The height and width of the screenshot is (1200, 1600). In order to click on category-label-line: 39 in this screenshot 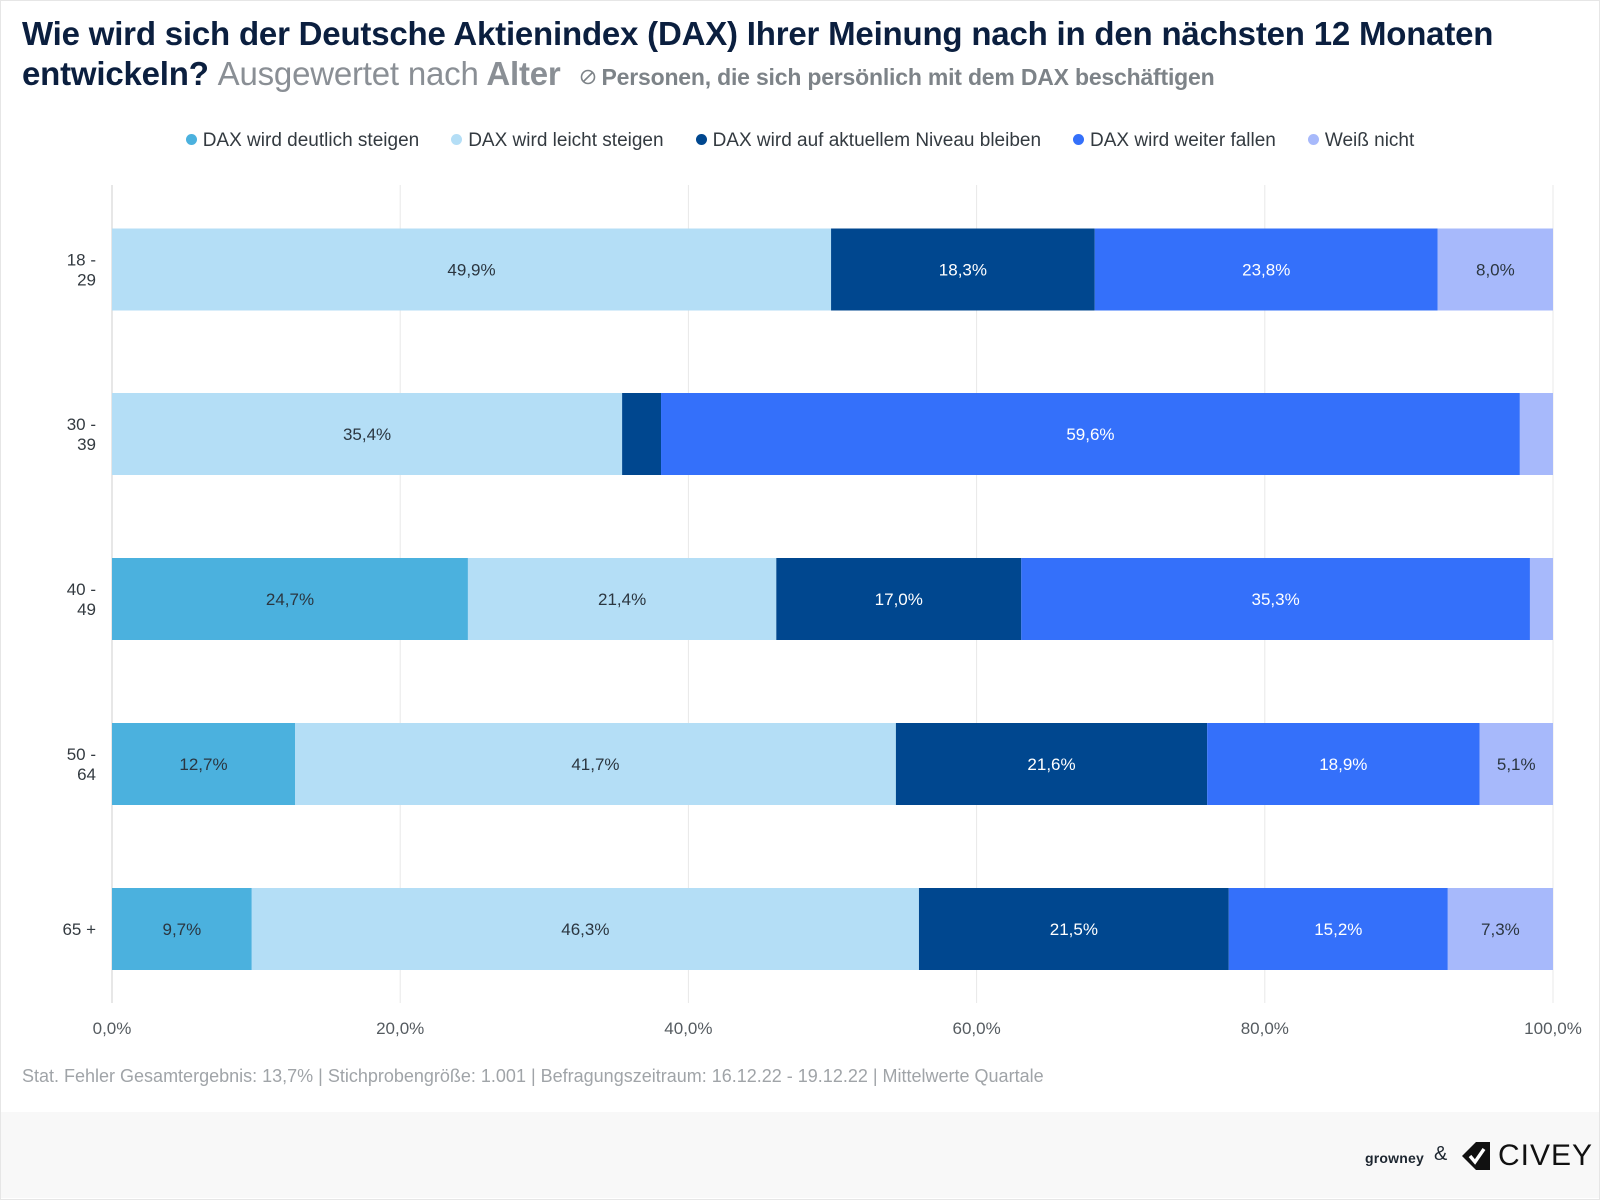, I will do `click(86, 444)`.